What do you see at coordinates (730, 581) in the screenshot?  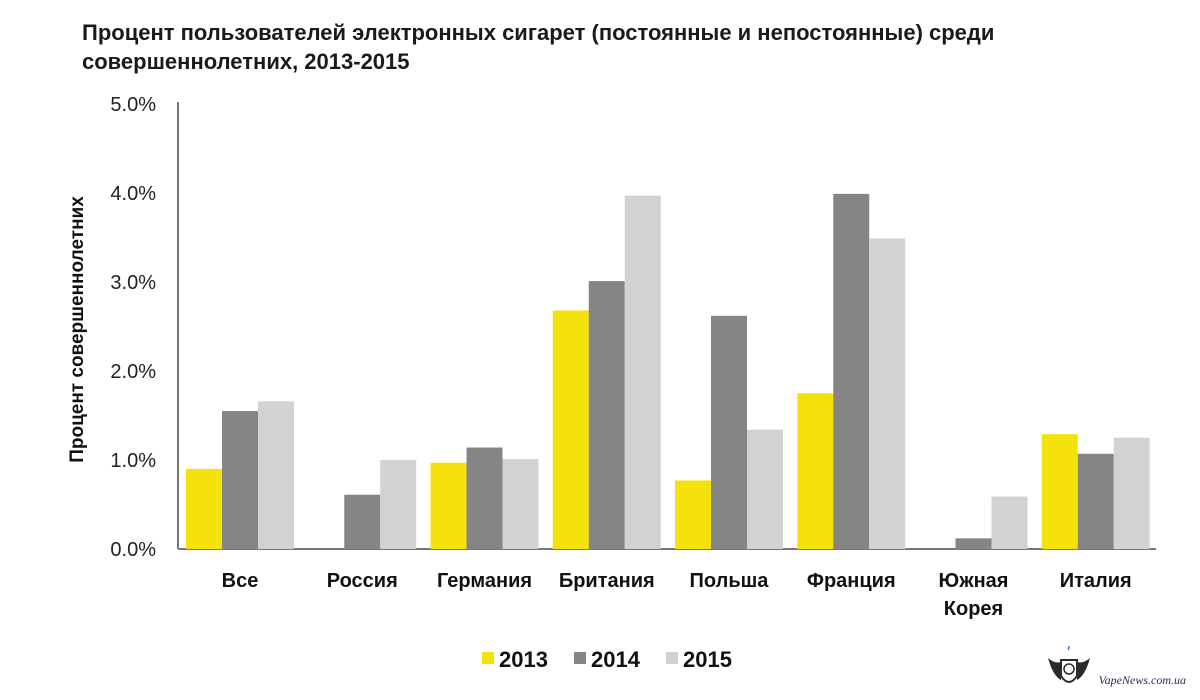 I see `category-label: Польша` at bounding box center [730, 581].